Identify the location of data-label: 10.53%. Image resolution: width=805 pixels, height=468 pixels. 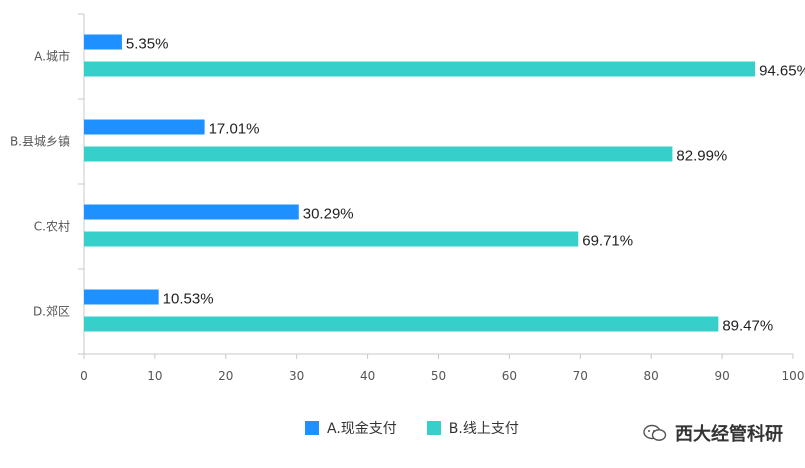
(188, 299).